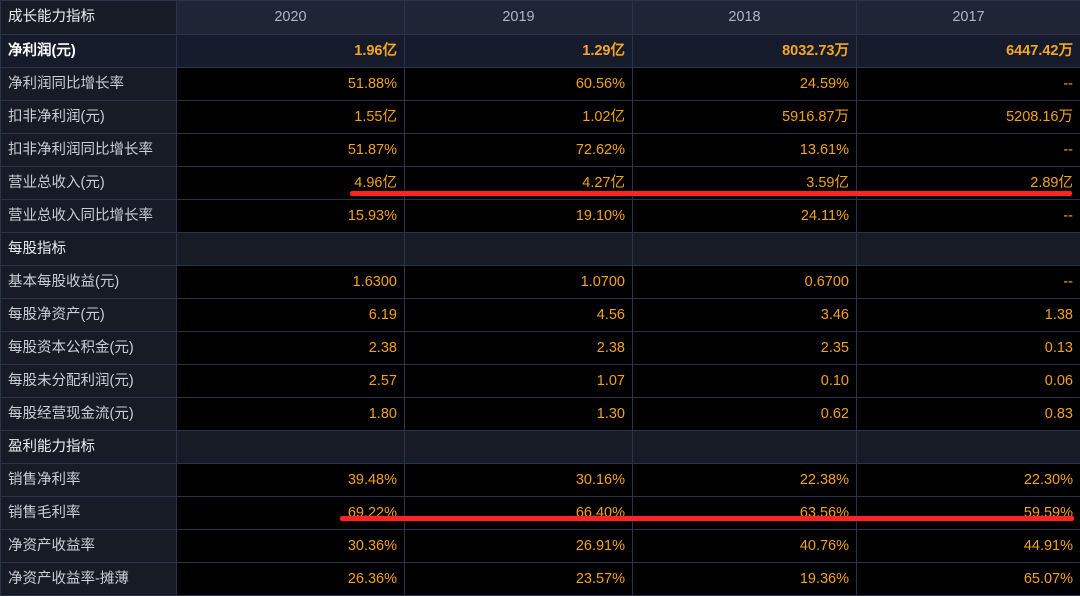 Image resolution: width=1080 pixels, height=596 pixels. I want to click on value-cell: 1.55亿, so click(291, 117).